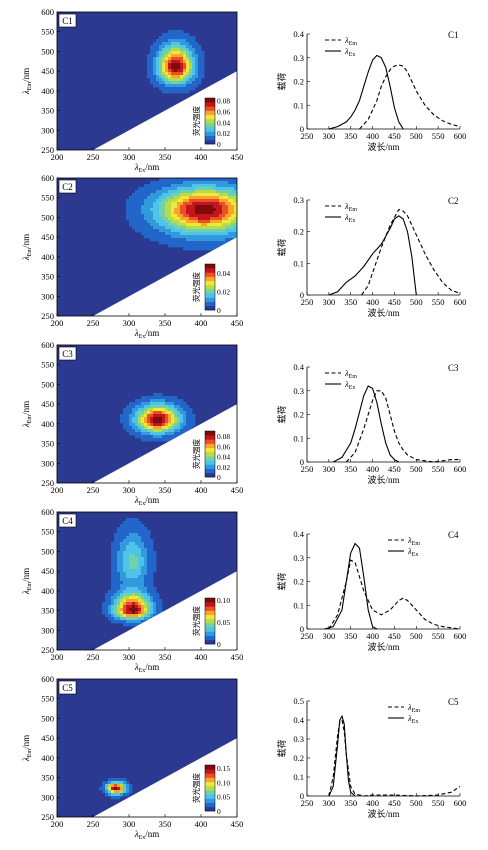  I want to click on plot-frame, so click(147, 748).